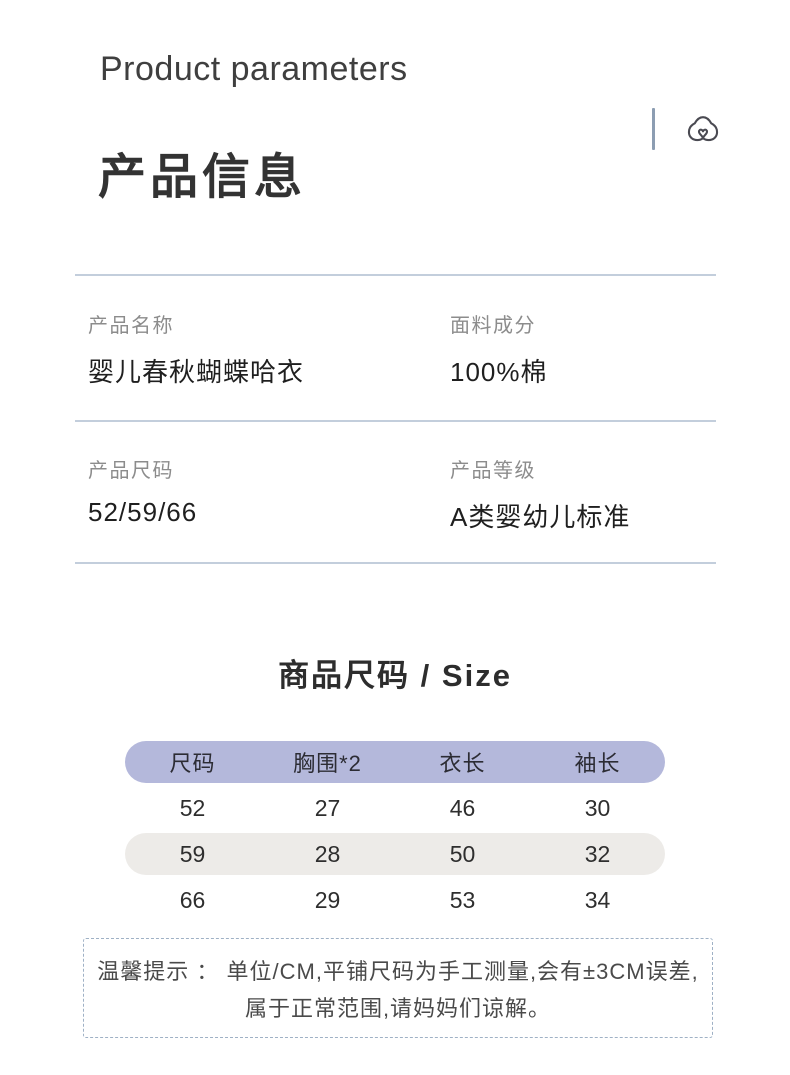 This screenshot has height=1075, width=790. Describe the element at coordinates (395, 762) in the screenshot. I see `size-table-header: 尺码 胸围*2 衣长 袖长` at that location.